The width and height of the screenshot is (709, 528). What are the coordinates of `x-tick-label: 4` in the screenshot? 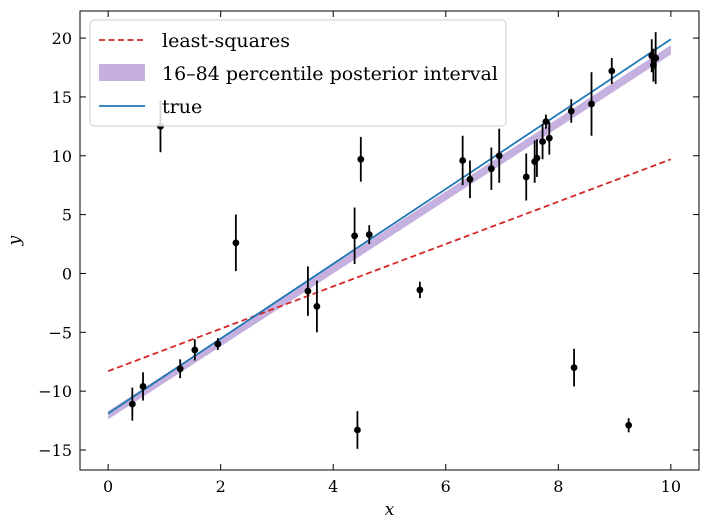 It's located at (333, 486).